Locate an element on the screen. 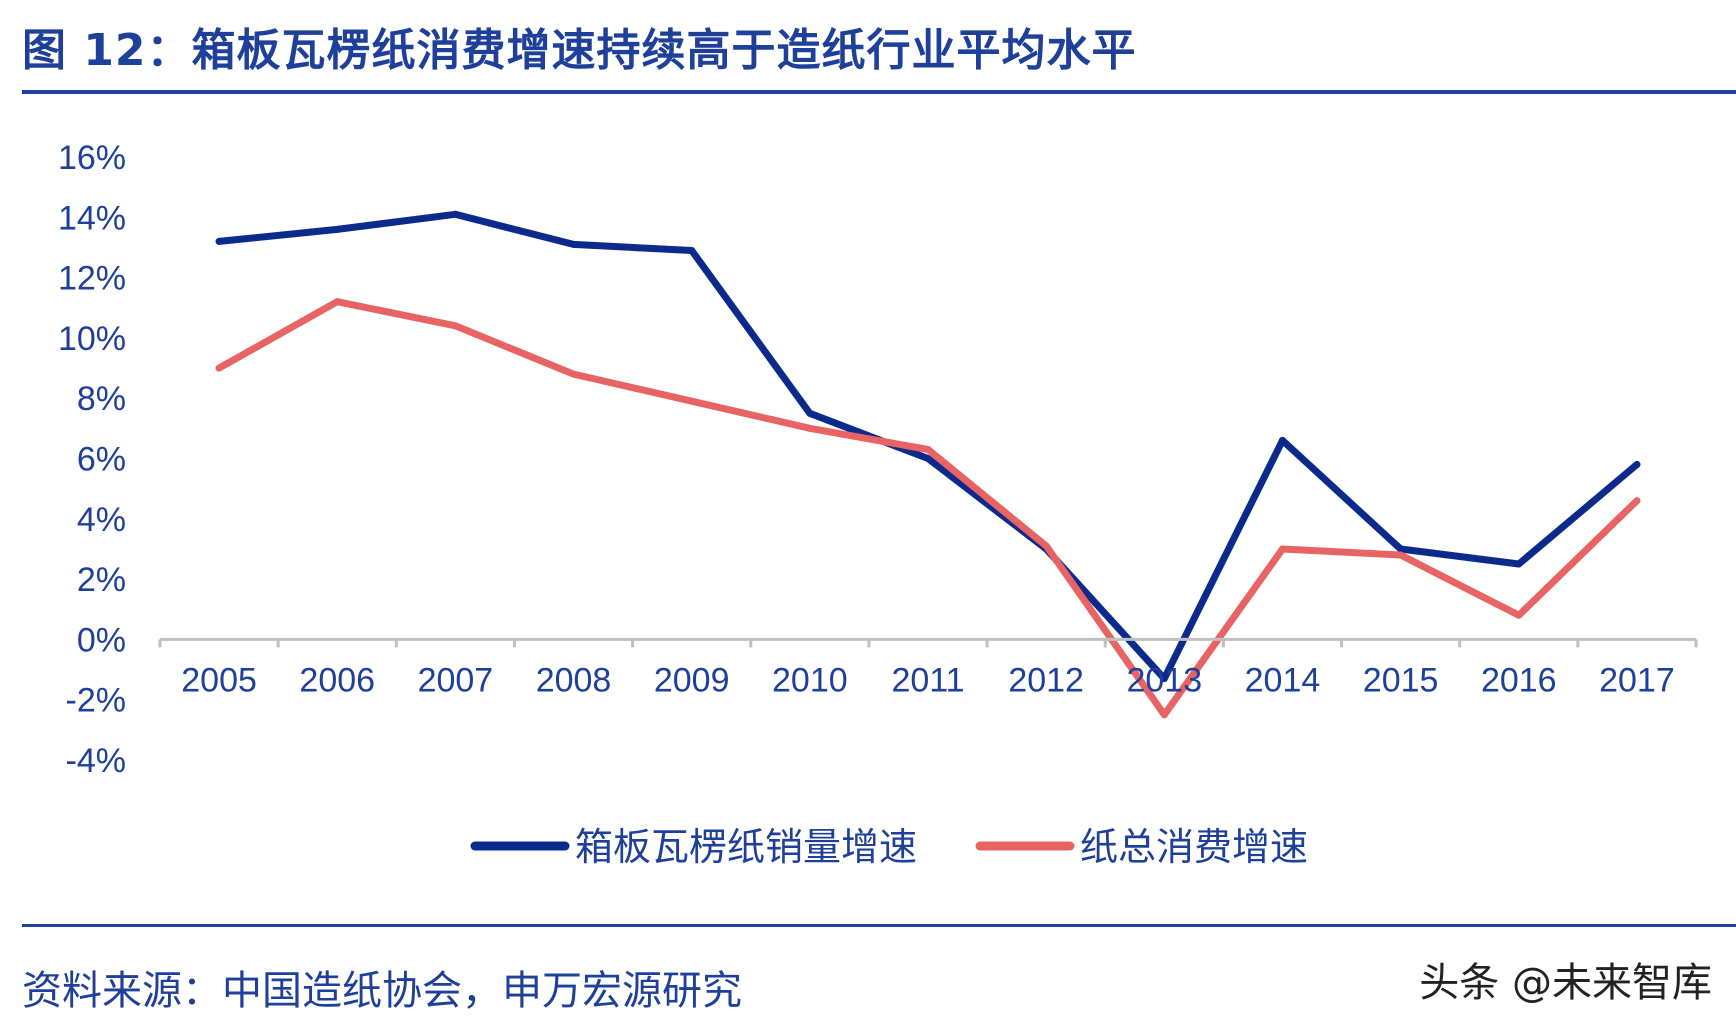  x-tick-label: 2011 is located at coordinates (927, 680).